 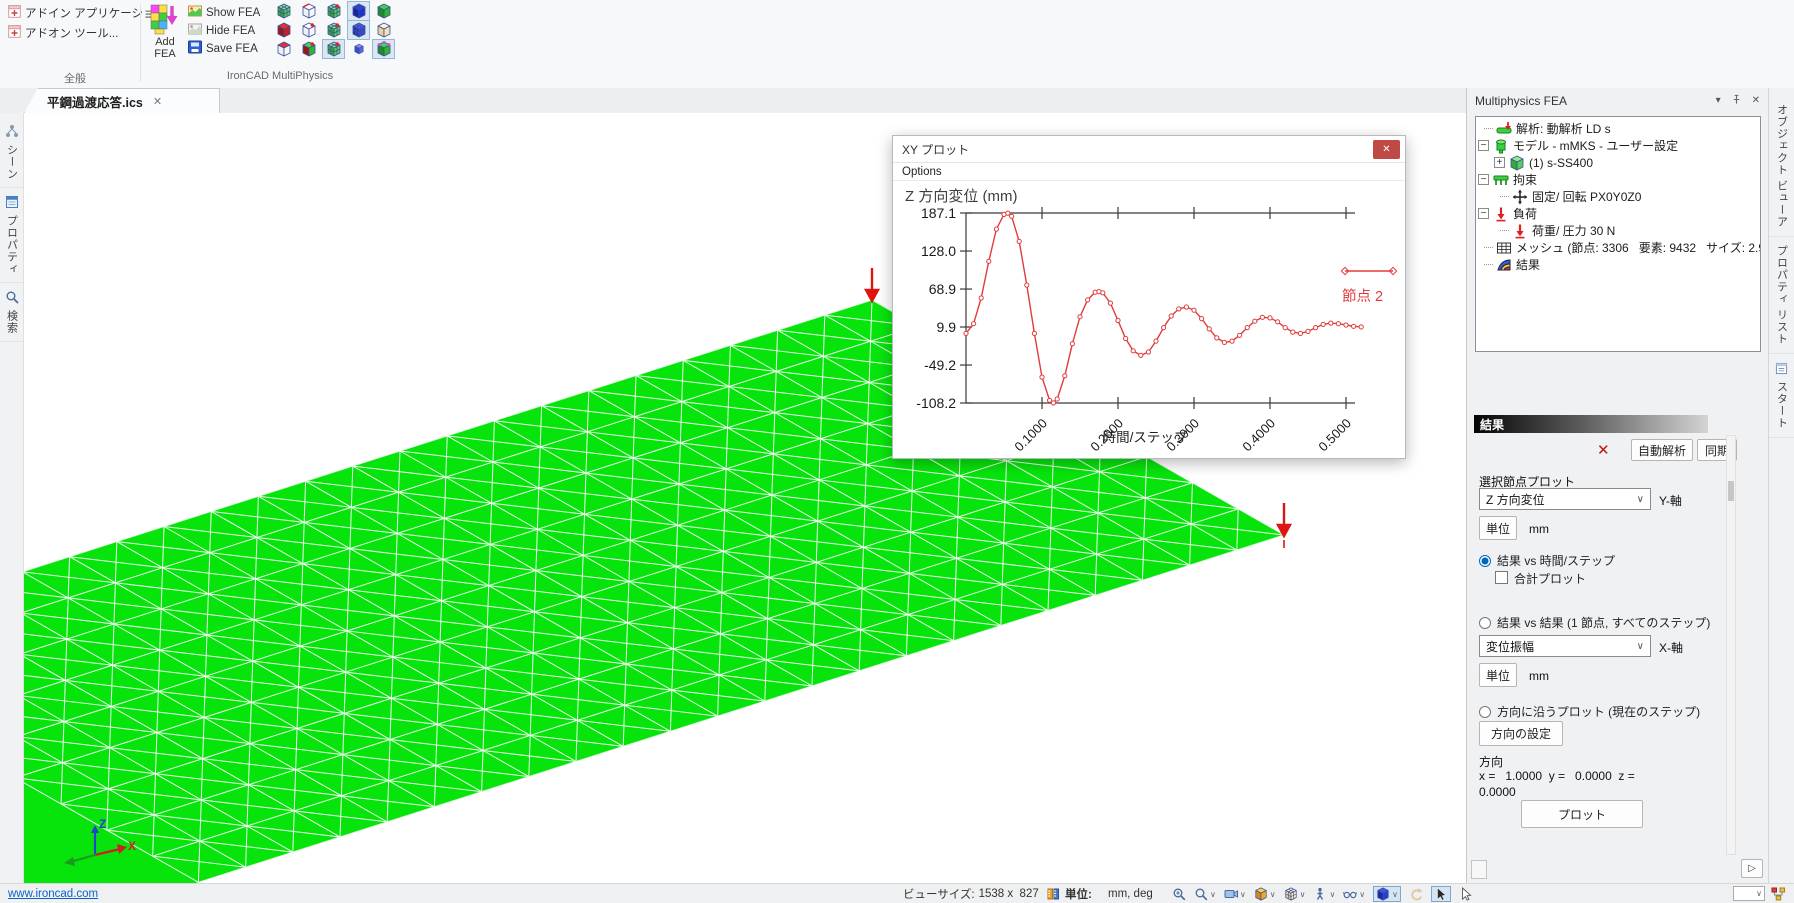 I want to click on ironcad-link: www.ironcad.com, so click(x=53, y=894).